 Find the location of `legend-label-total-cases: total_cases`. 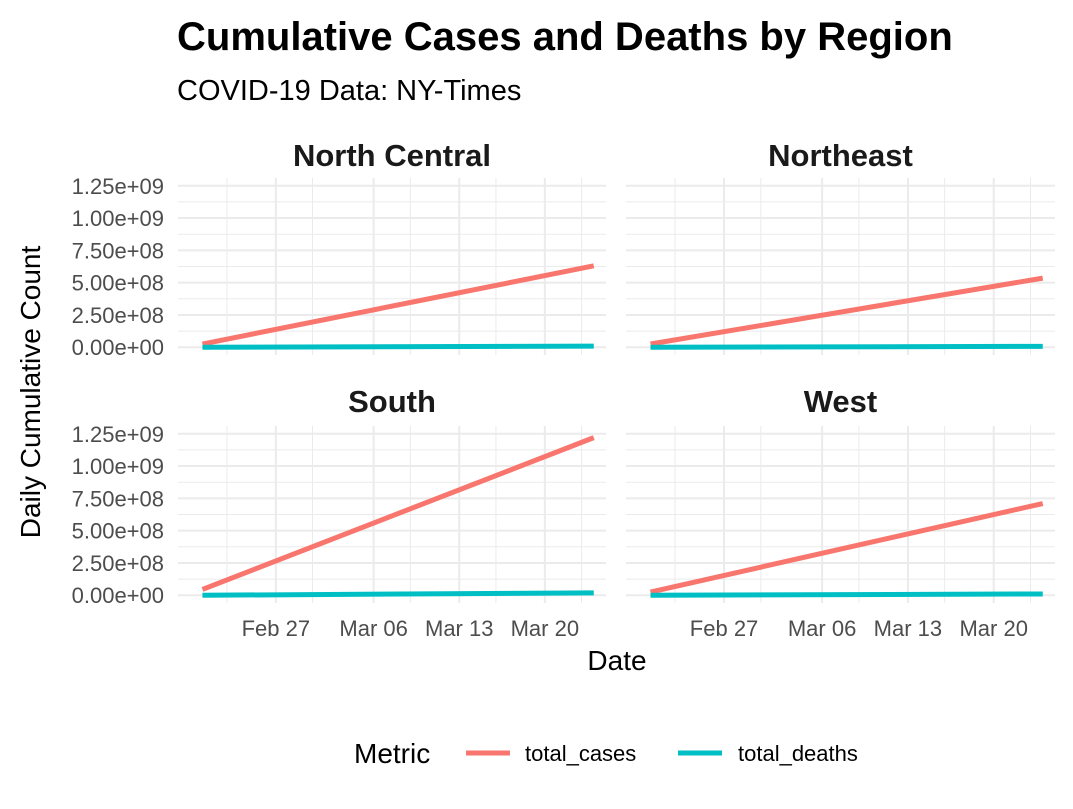

legend-label-total-cases: total_cases is located at coordinates (580, 753).